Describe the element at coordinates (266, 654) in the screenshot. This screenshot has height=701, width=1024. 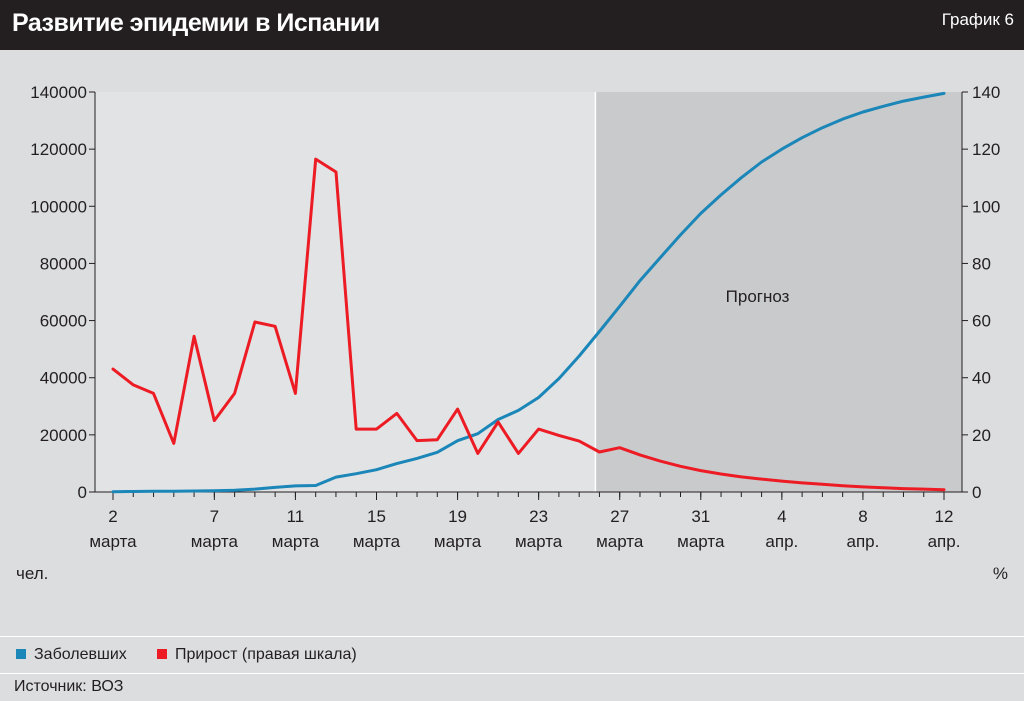
I see `legend-label-growth: Прирост (правая шкала)` at that location.